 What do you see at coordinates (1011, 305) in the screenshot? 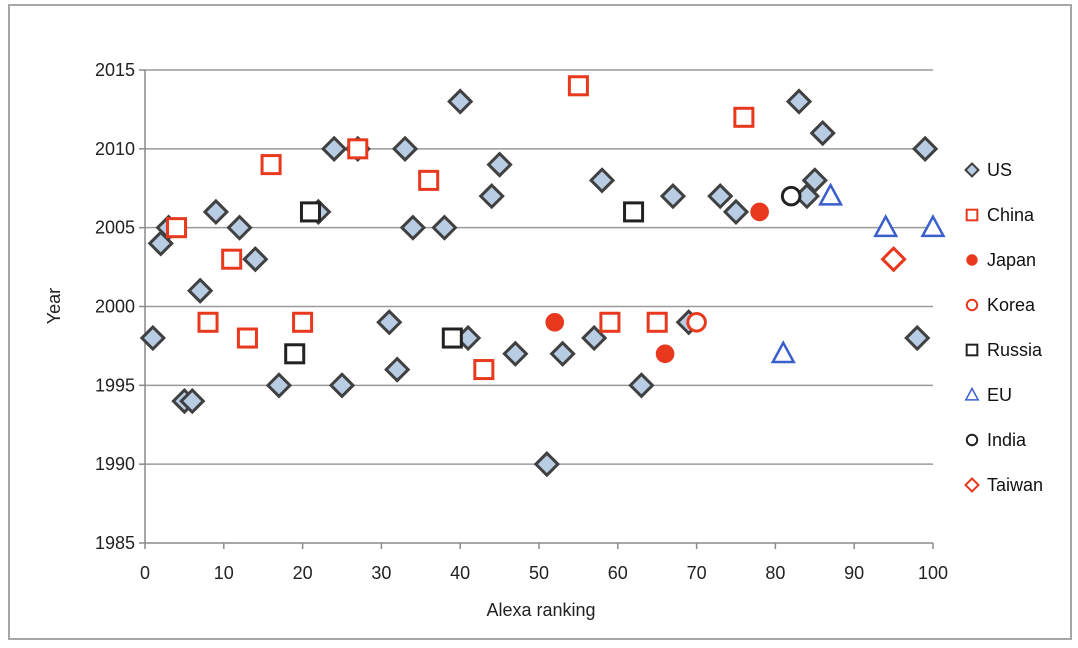
I see `legend-label-korea: Korea` at bounding box center [1011, 305].